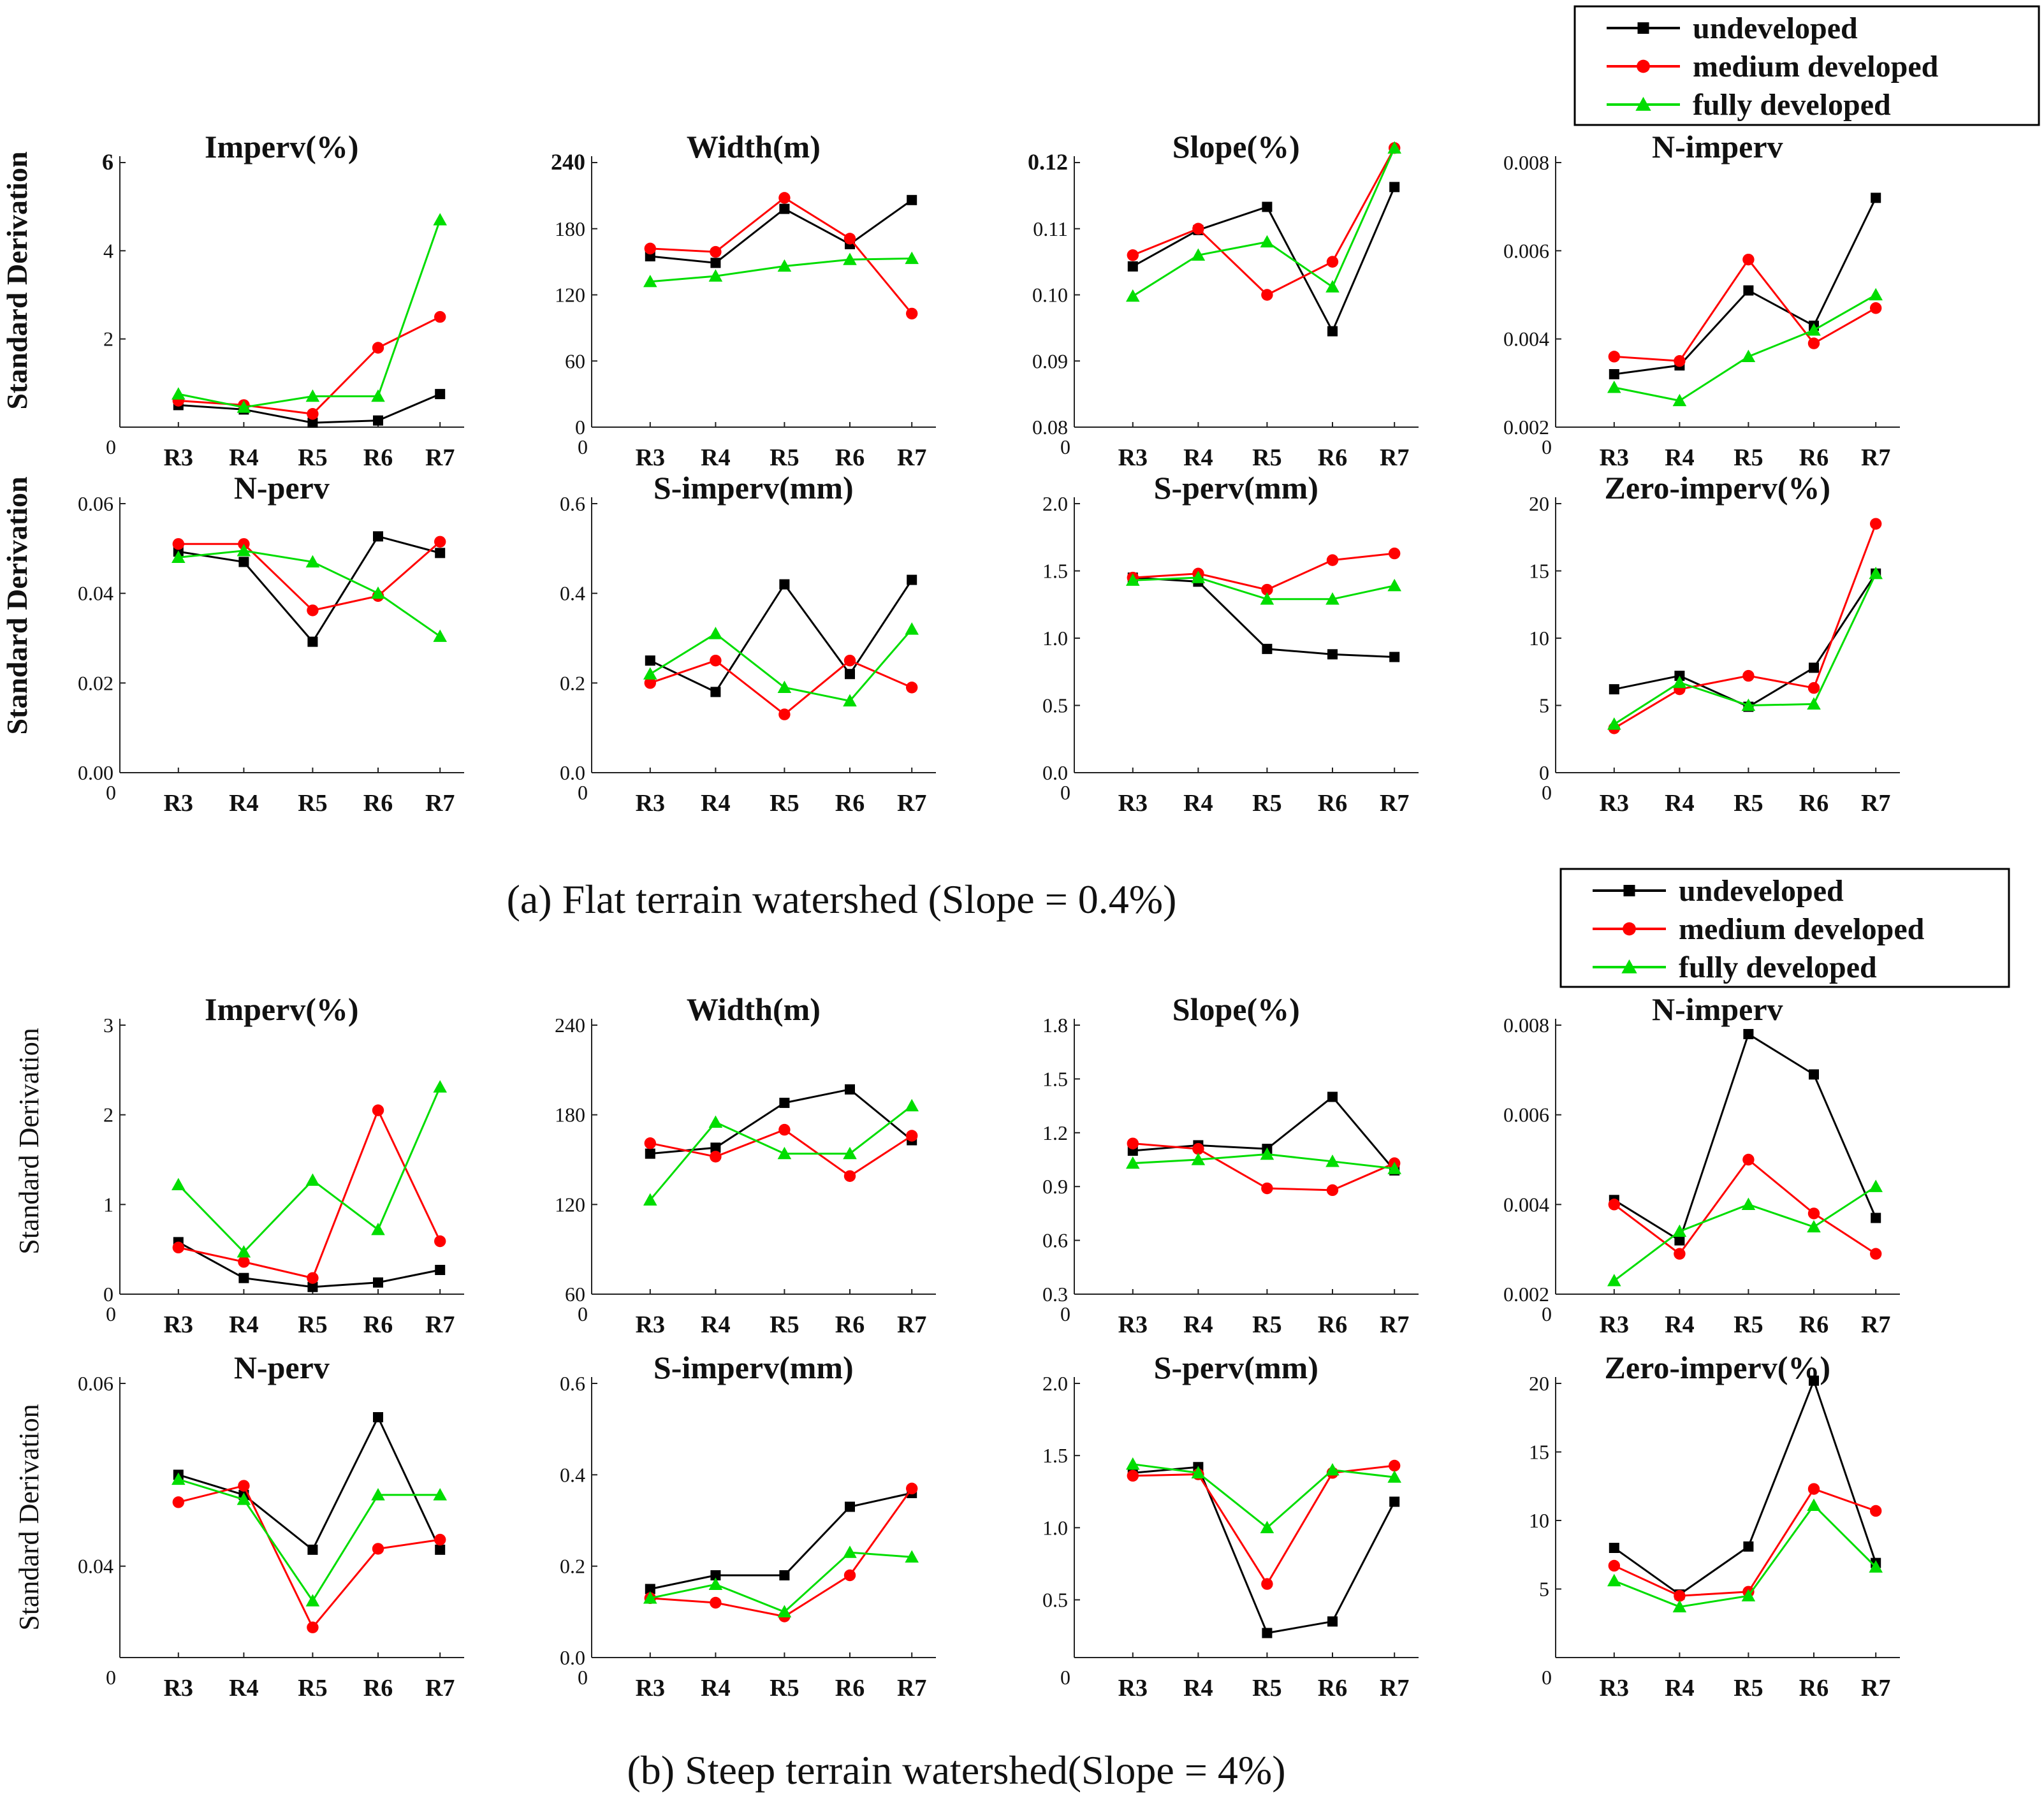 Image resolution: width=2044 pixels, height=1808 pixels. Describe the element at coordinates (575, 1294) in the screenshot. I see `y-tick-label: 60` at that location.